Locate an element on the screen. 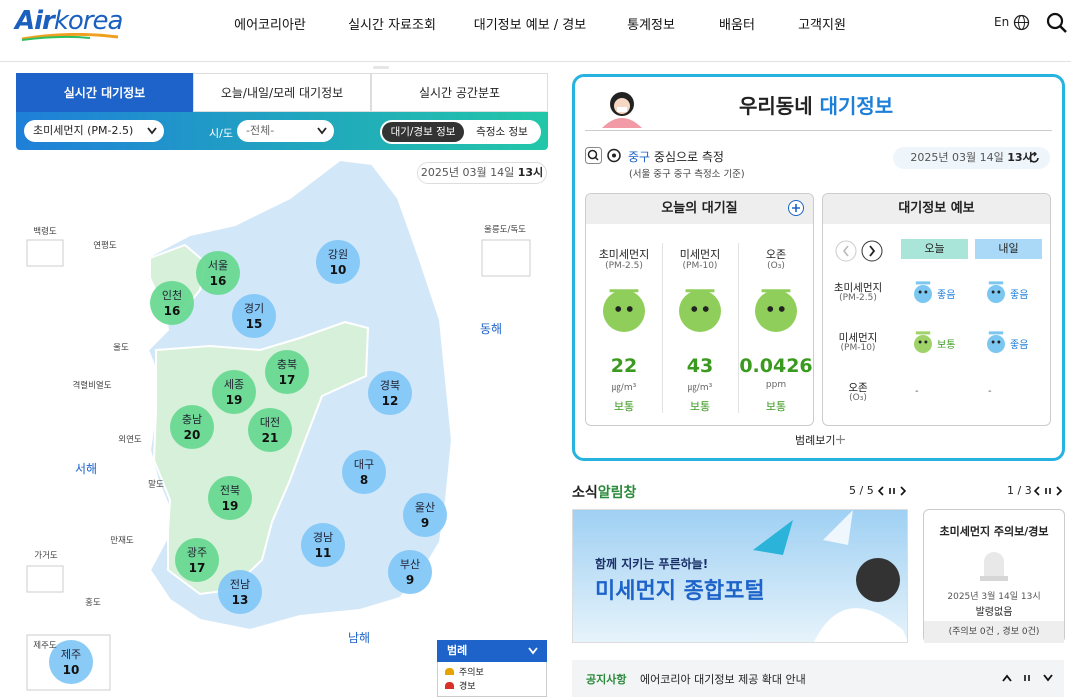 The height and width of the screenshot is (699, 1071). island-label: 홍도 is located at coordinates (93, 602).